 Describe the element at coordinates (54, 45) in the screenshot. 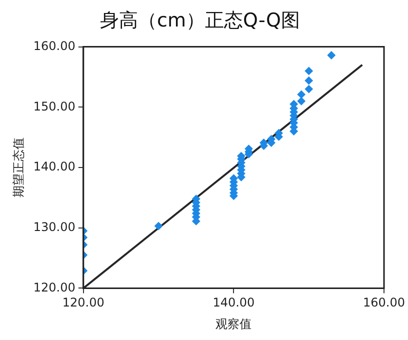

I see `y-tick-label: 160.00` at that location.